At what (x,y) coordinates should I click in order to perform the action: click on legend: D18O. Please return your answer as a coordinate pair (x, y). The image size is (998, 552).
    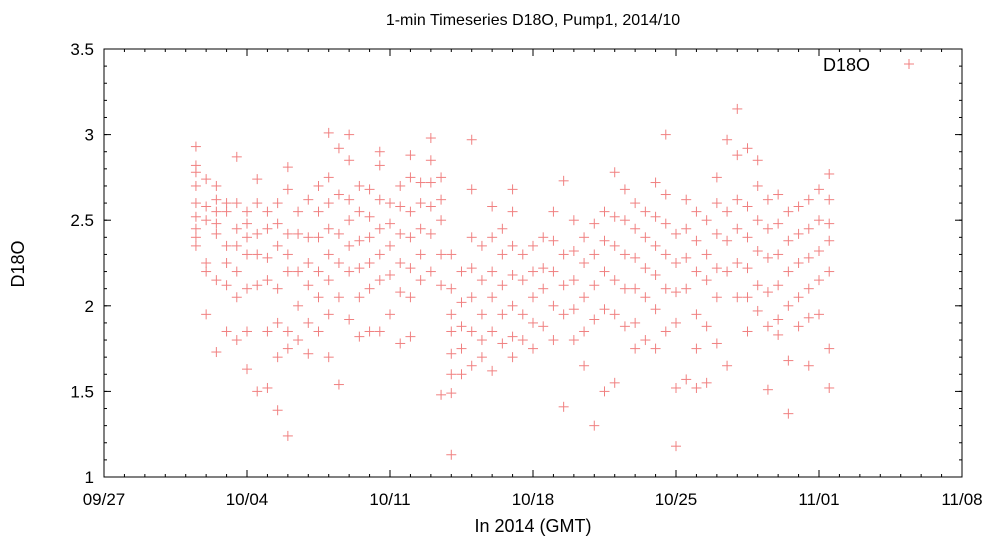
    Looking at the image, I should click on (868, 65).